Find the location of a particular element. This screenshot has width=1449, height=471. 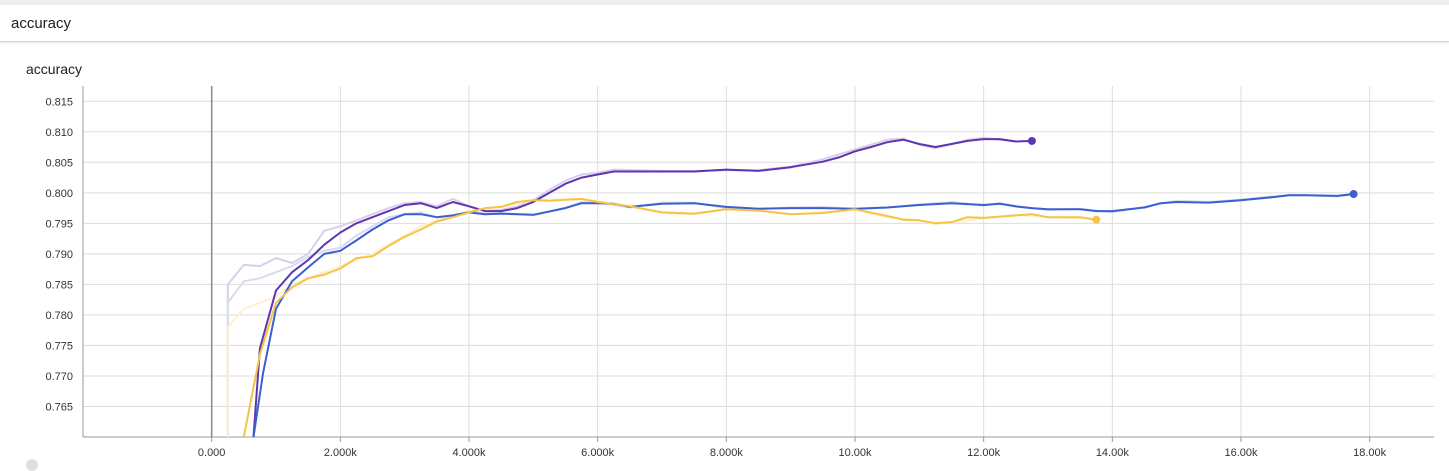

y-tick-label: 0.810 is located at coordinates (59, 133).